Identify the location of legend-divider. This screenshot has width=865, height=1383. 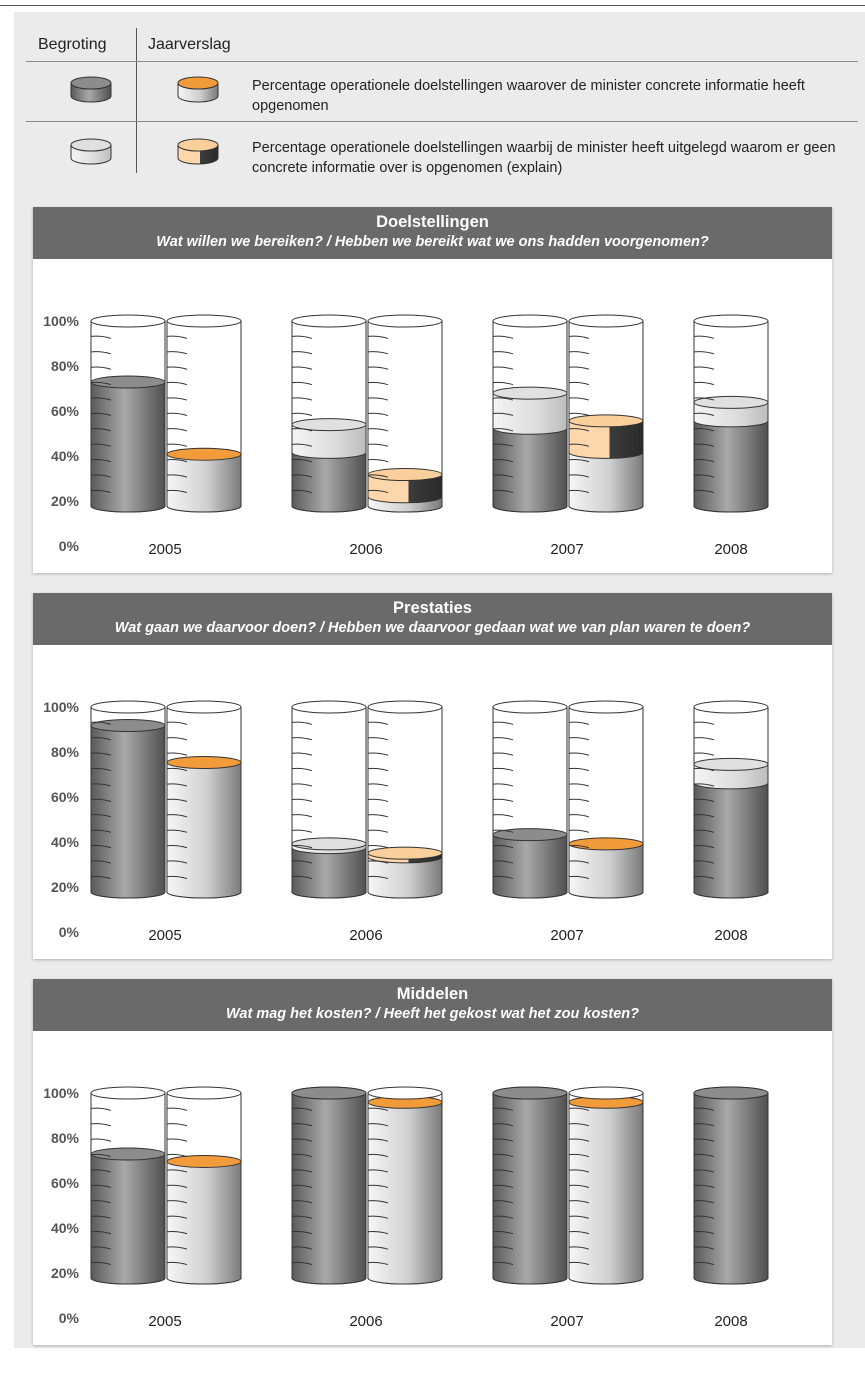
(136, 100).